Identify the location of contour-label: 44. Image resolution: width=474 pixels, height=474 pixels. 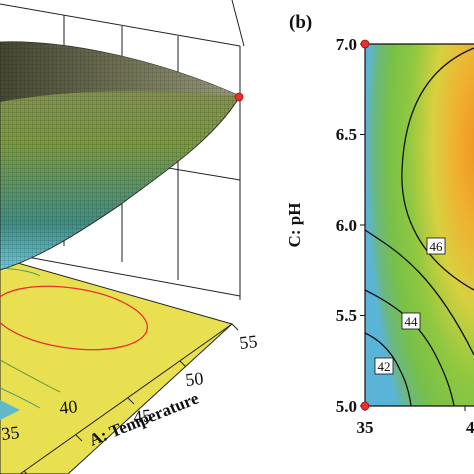
(412, 321).